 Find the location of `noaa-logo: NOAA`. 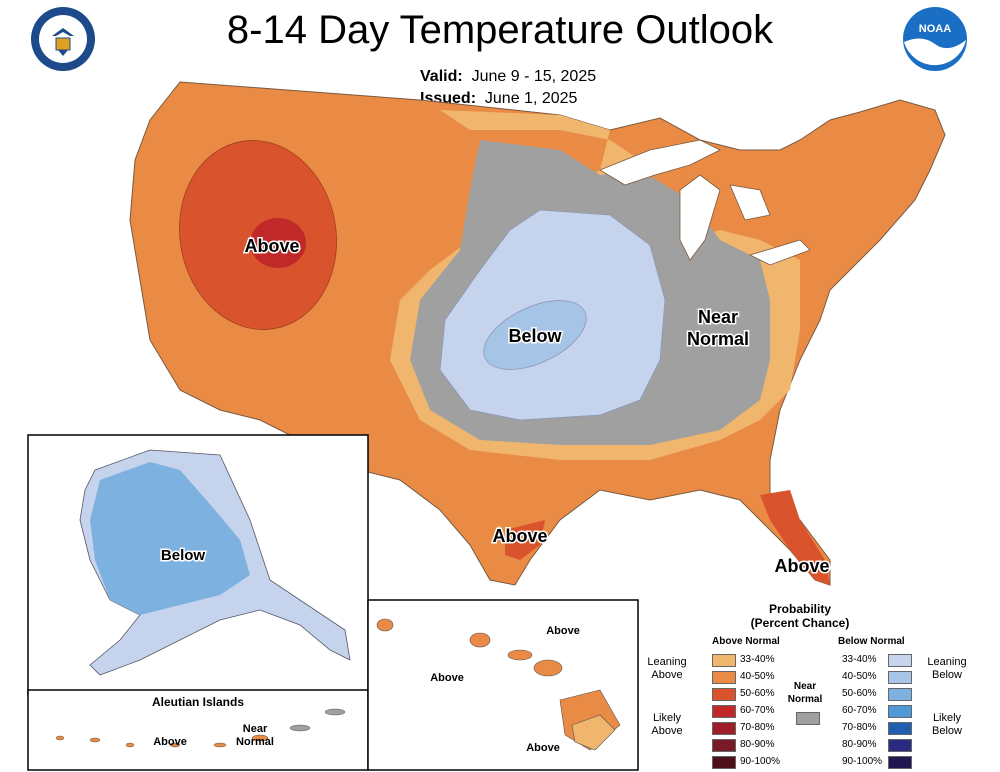

noaa-logo: NOAA is located at coordinates (935, 39).